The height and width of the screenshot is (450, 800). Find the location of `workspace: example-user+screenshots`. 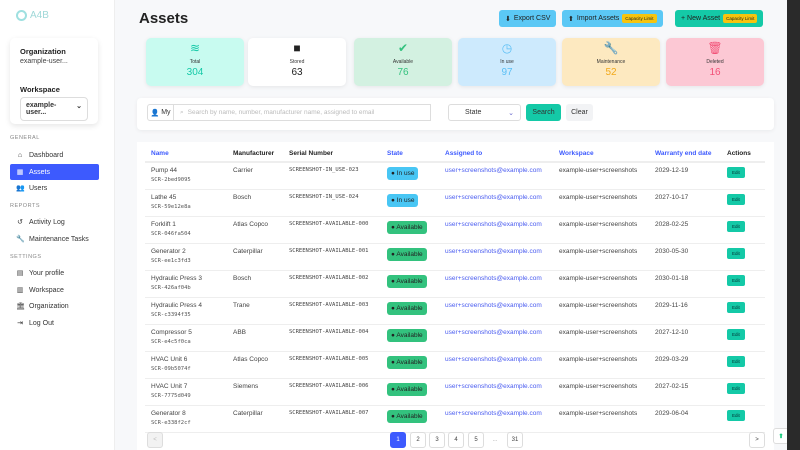

workspace: example-user+screenshots is located at coordinates (601, 203).